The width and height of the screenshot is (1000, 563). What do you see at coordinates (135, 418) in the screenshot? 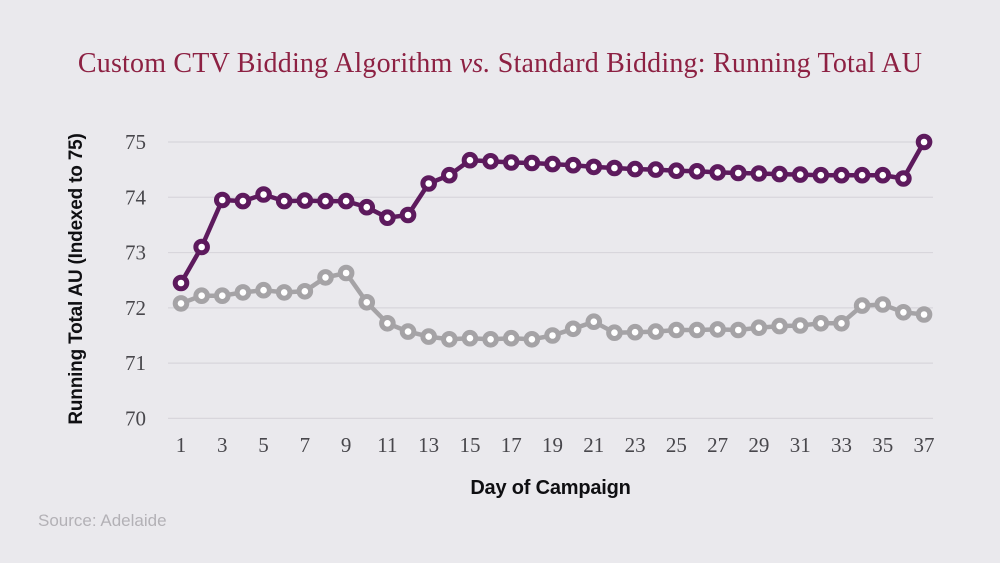
I see `y-tick-label: 70` at bounding box center [135, 418].